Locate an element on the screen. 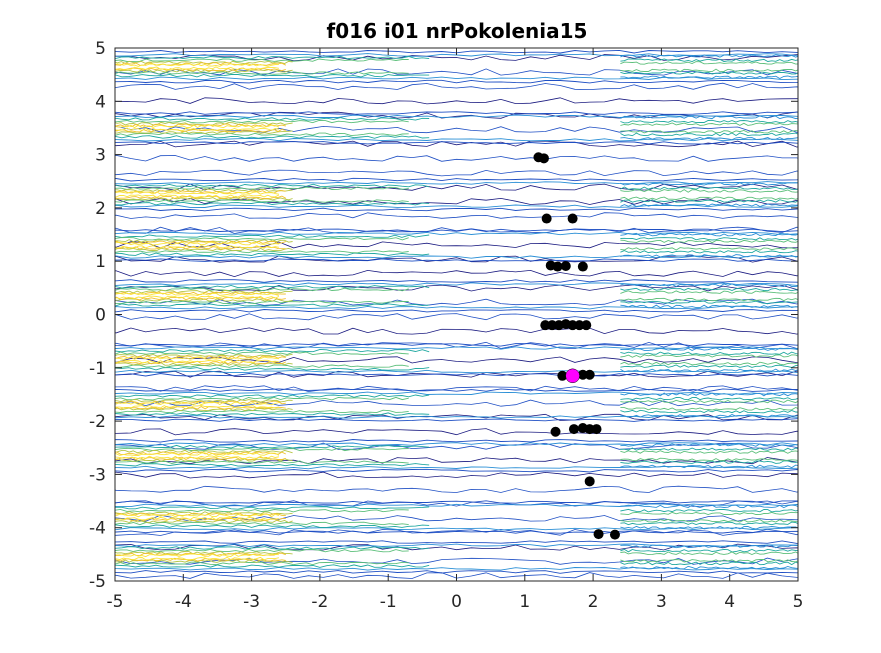 This screenshot has width=881, height=653. x-tick-label: 0 is located at coordinates (456, 602).